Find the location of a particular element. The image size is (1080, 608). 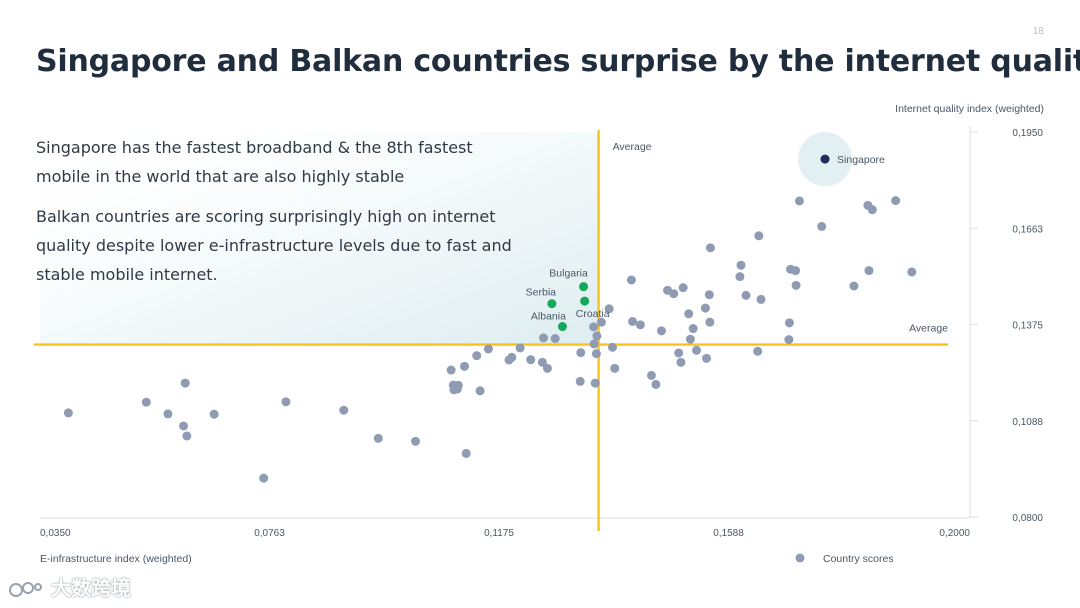

labels: Singapore Bulgaria Croatia Serbia Albania is located at coordinates (705, 238).